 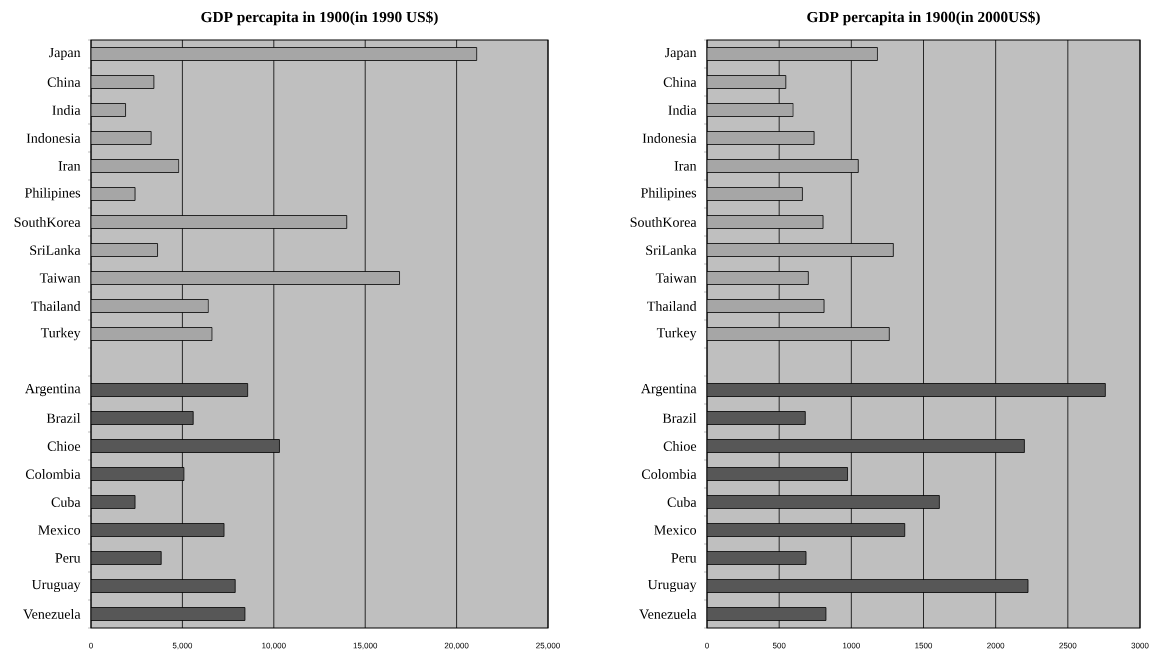 What do you see at coordinates (274, 646) in the screenshot?
I see `x-tick-label: 10,000` at bounding box center [274, 646].